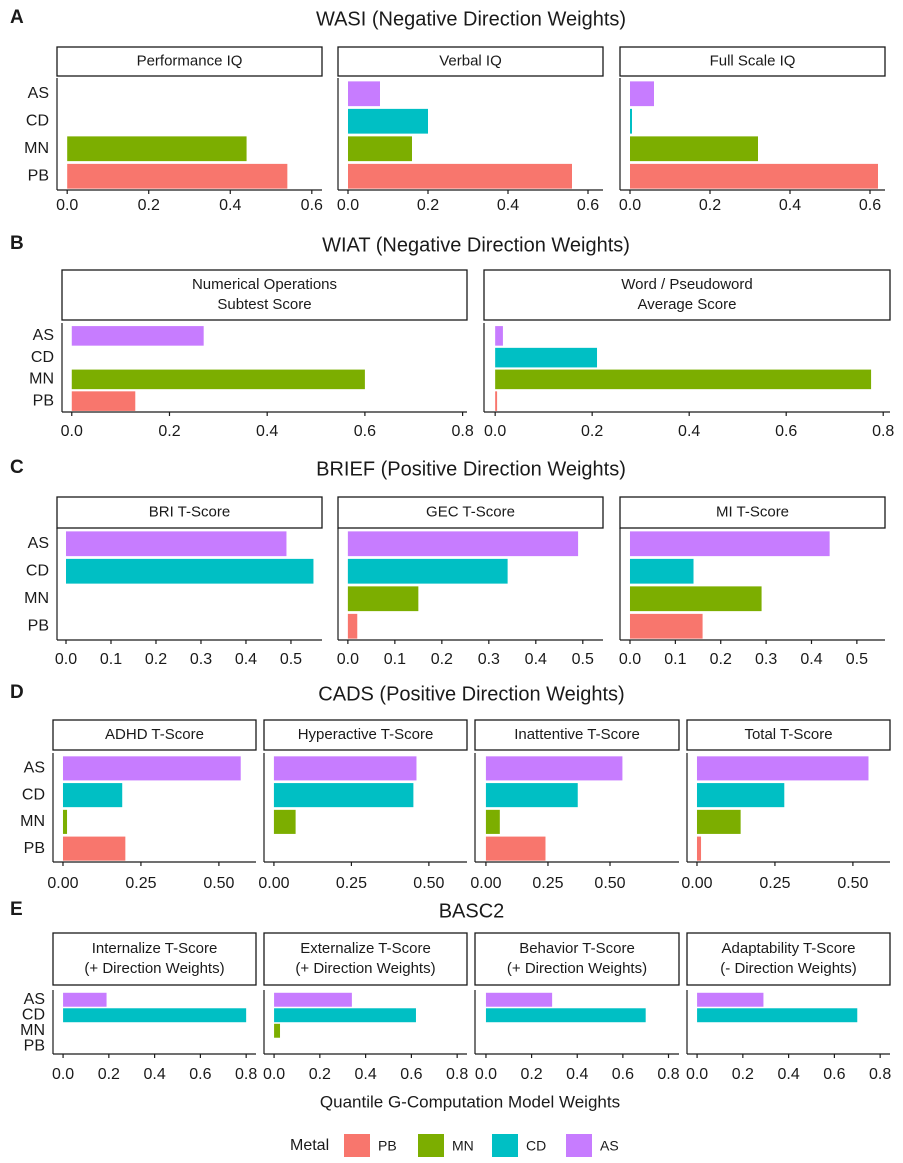 The width and height of the screenshot is (903, 1163). I want to click on strip-label: Verbal IQ, so click(470, 60).